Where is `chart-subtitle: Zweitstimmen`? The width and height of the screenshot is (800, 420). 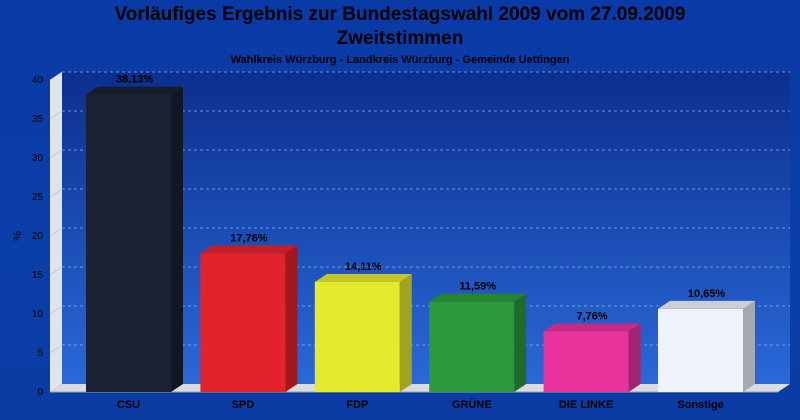 chart-subtitle: Zweitstimmen is located at coordinates (400, 38).